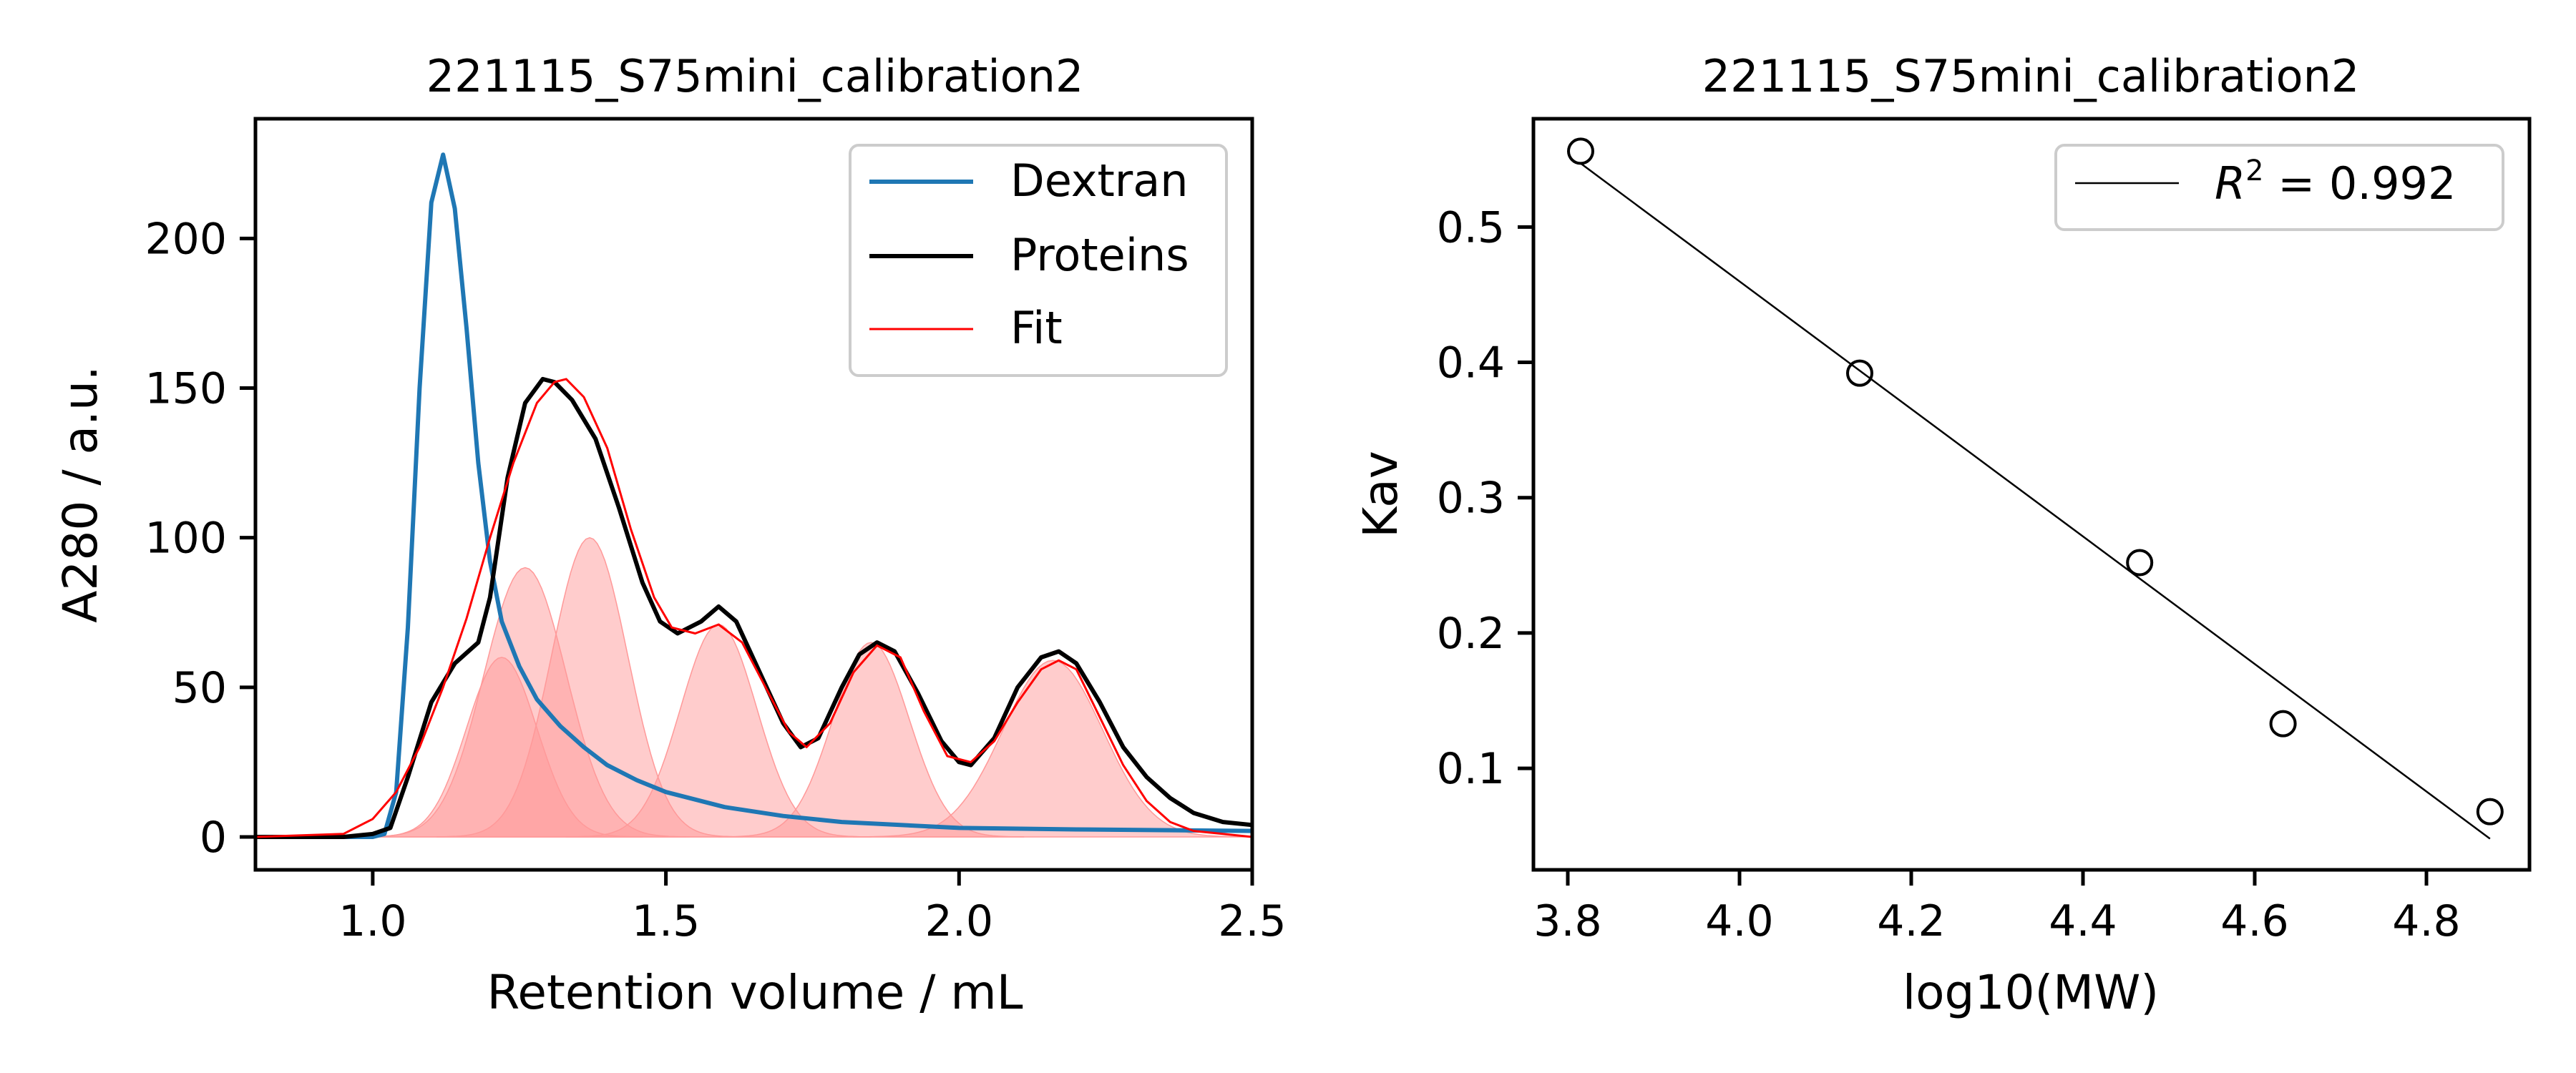 This screenshot has height=1073, width=2576. Describe the element at coordinates (2254, 171) in the screenshot. I see `legend-r2-superscript: 2` at that location.